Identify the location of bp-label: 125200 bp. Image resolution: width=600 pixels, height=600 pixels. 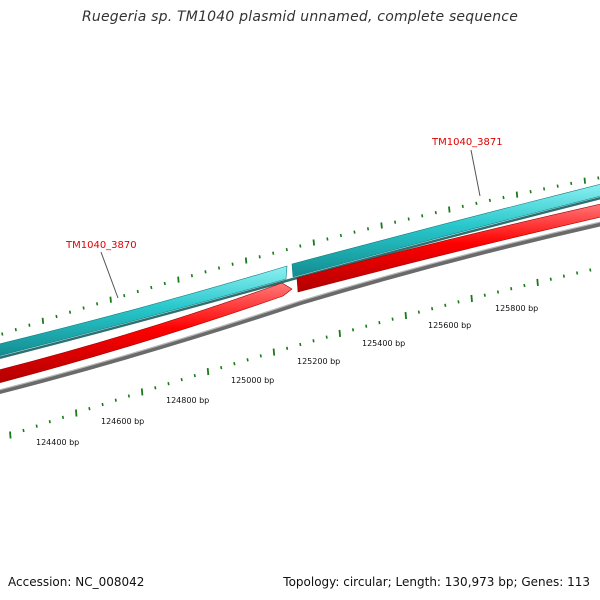
(318, 361).